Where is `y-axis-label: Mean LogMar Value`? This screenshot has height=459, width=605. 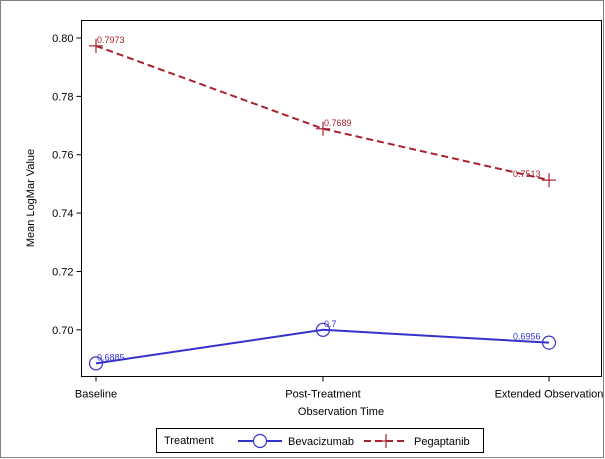 y-axis-label: Mean LogMar Value is located at coordinates (31, 198).